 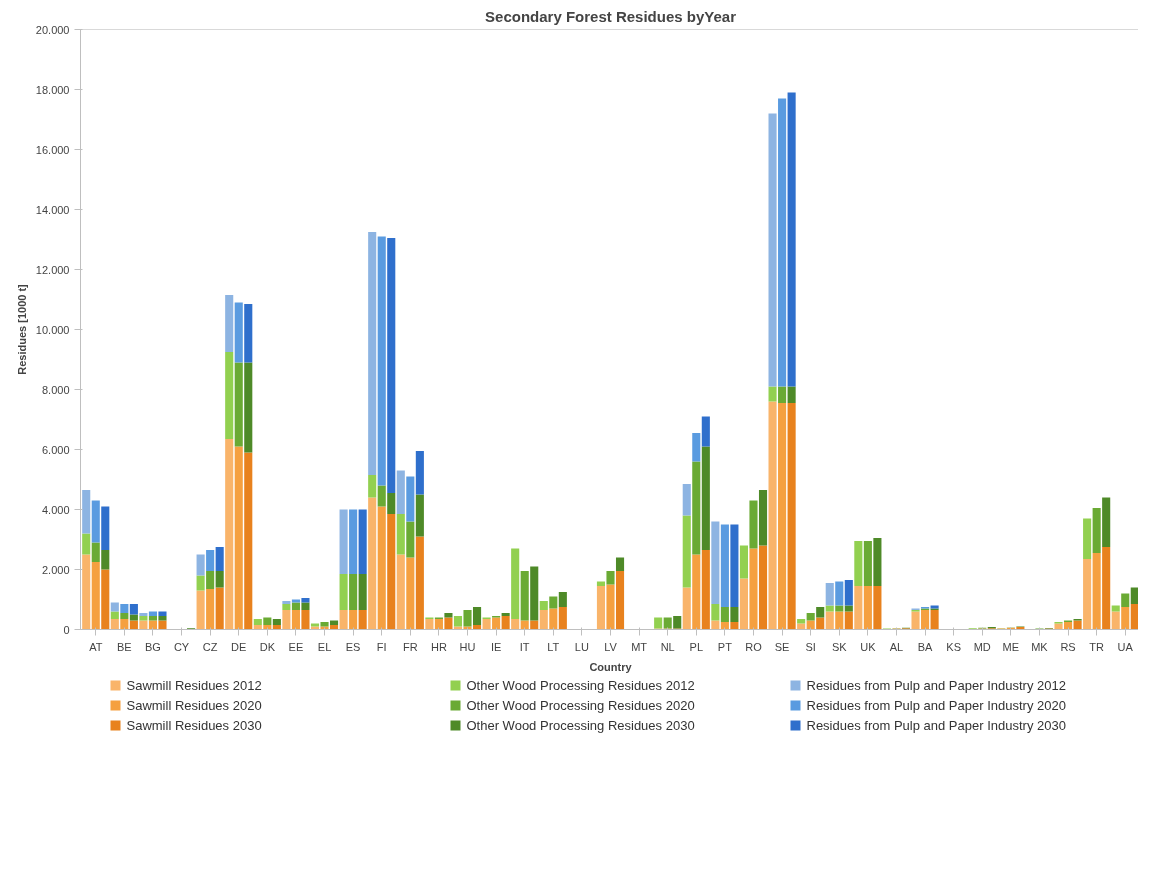 I want to click on x-tick-label: CZ, so click(x=210, y=646).